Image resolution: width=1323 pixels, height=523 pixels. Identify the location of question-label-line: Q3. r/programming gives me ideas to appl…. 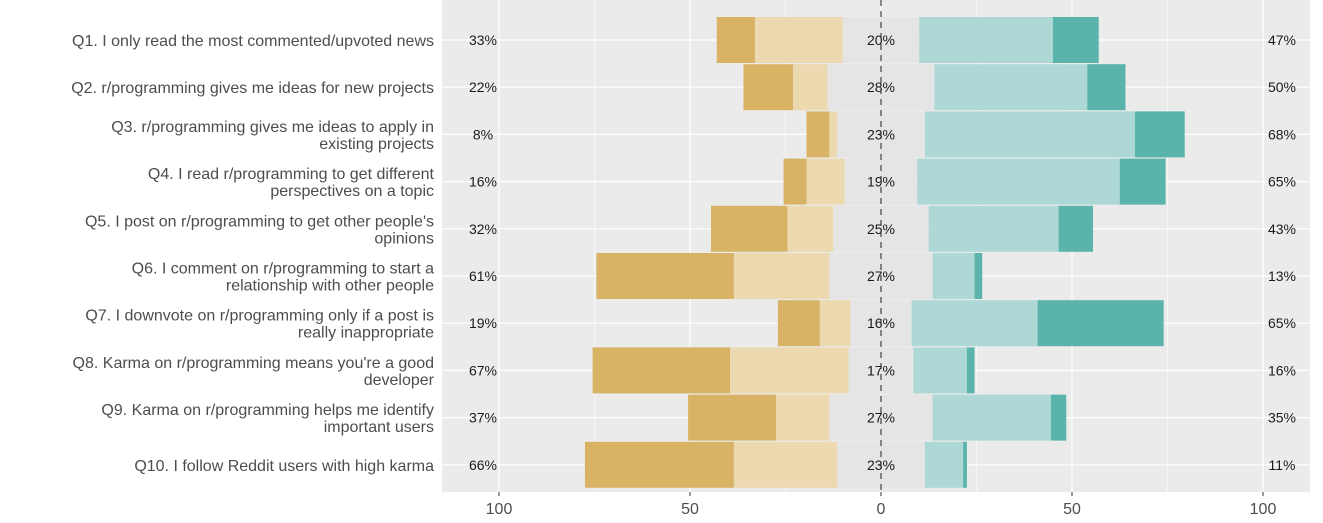
(272, 127).